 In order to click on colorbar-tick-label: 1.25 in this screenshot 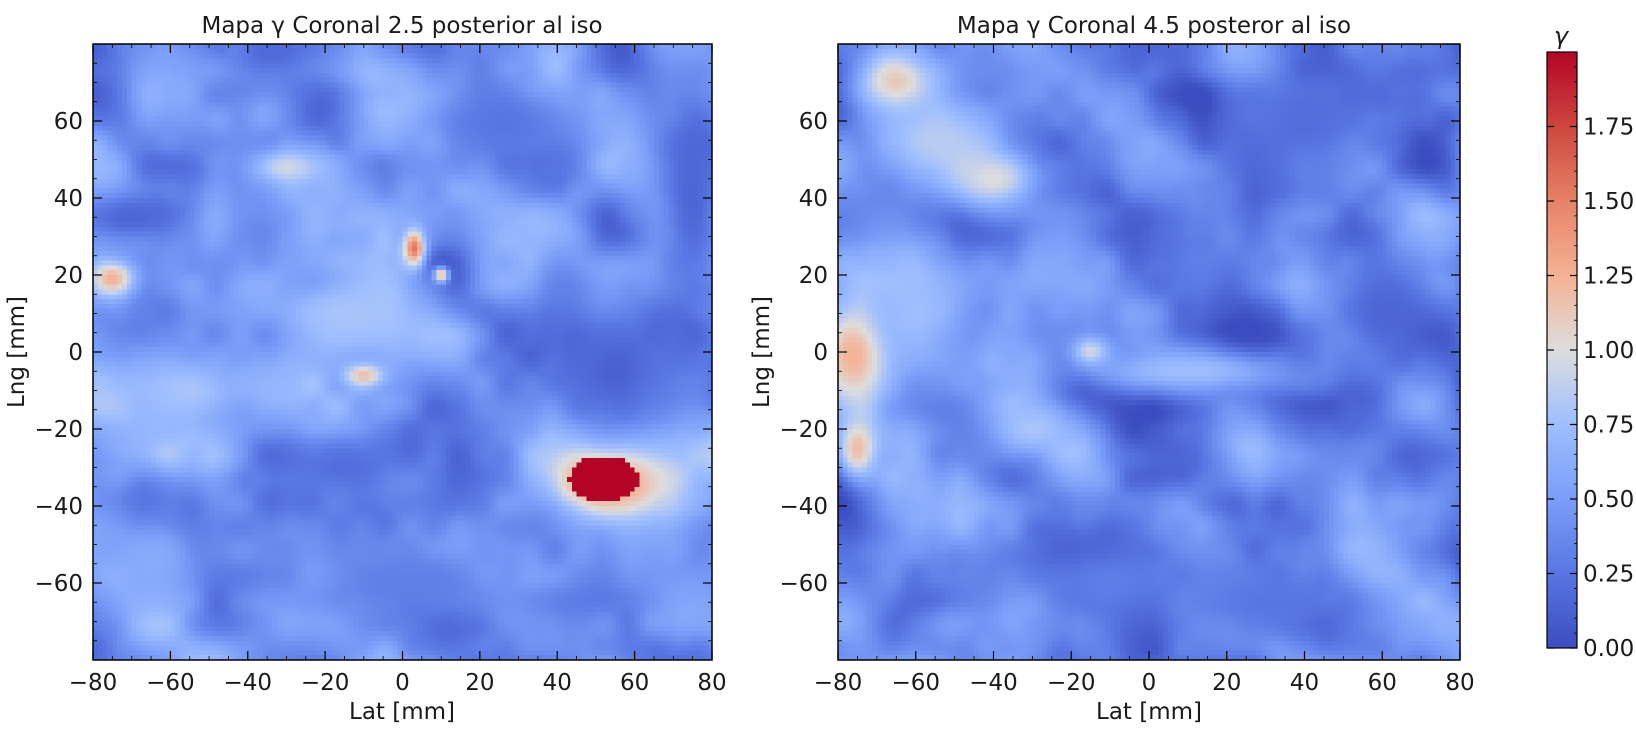, I will do `click(1608, 277)`.